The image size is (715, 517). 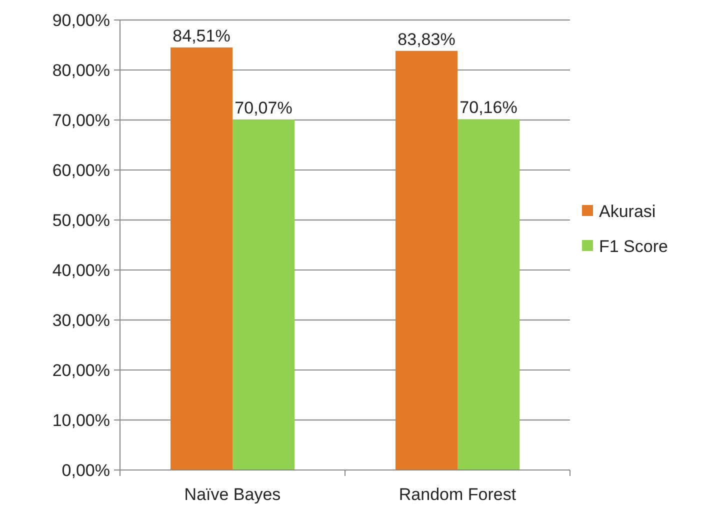 What do you see at coordinates (457, 494) in the screenshot?
I see `x-tick-label: Random Forest` at bounding box center [457, 494].